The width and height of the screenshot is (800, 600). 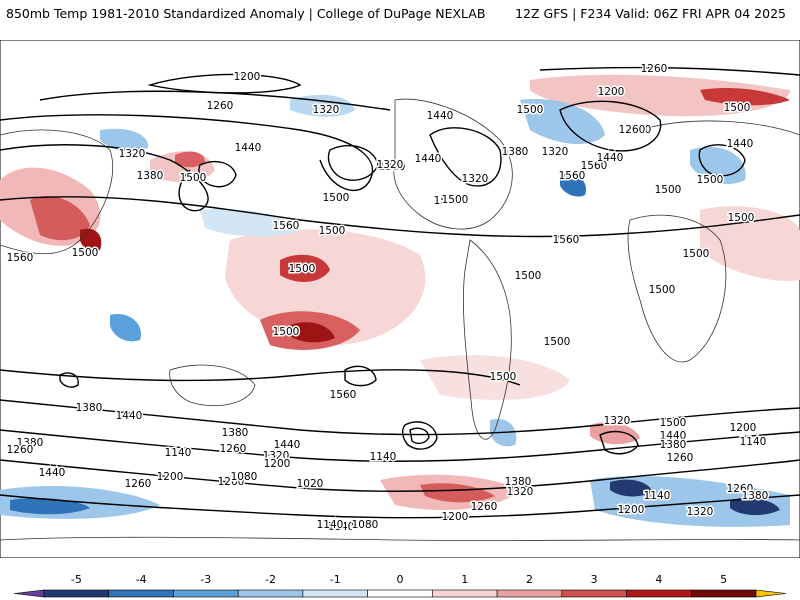 What do you see at coordinates (755, 507) in the screenshot?
I see `cold-anomaly-antarctic-core2` at bounding box center [755, 507].